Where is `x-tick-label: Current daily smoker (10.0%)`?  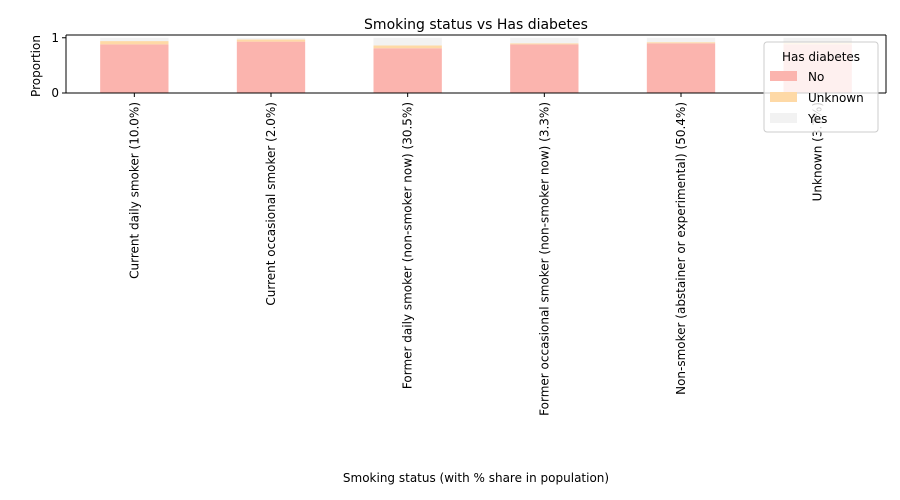
x-tick-label: Current daily smoker (10.0%) is located at coordinates (134, 190).